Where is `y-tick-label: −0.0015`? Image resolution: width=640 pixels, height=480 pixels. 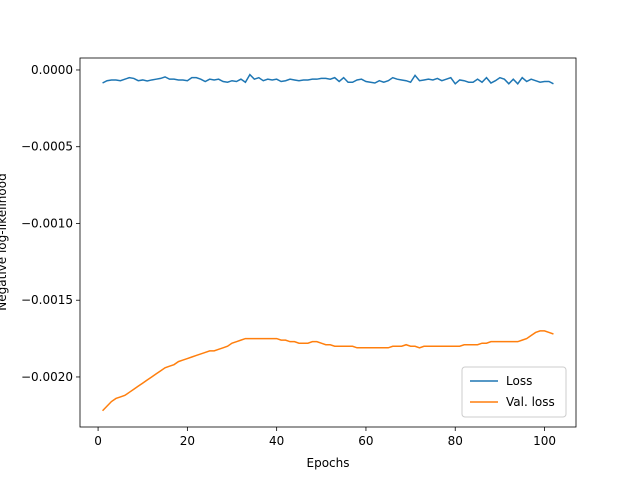
y-tick-label: −0.0015 is located at coordinates (47, 300).